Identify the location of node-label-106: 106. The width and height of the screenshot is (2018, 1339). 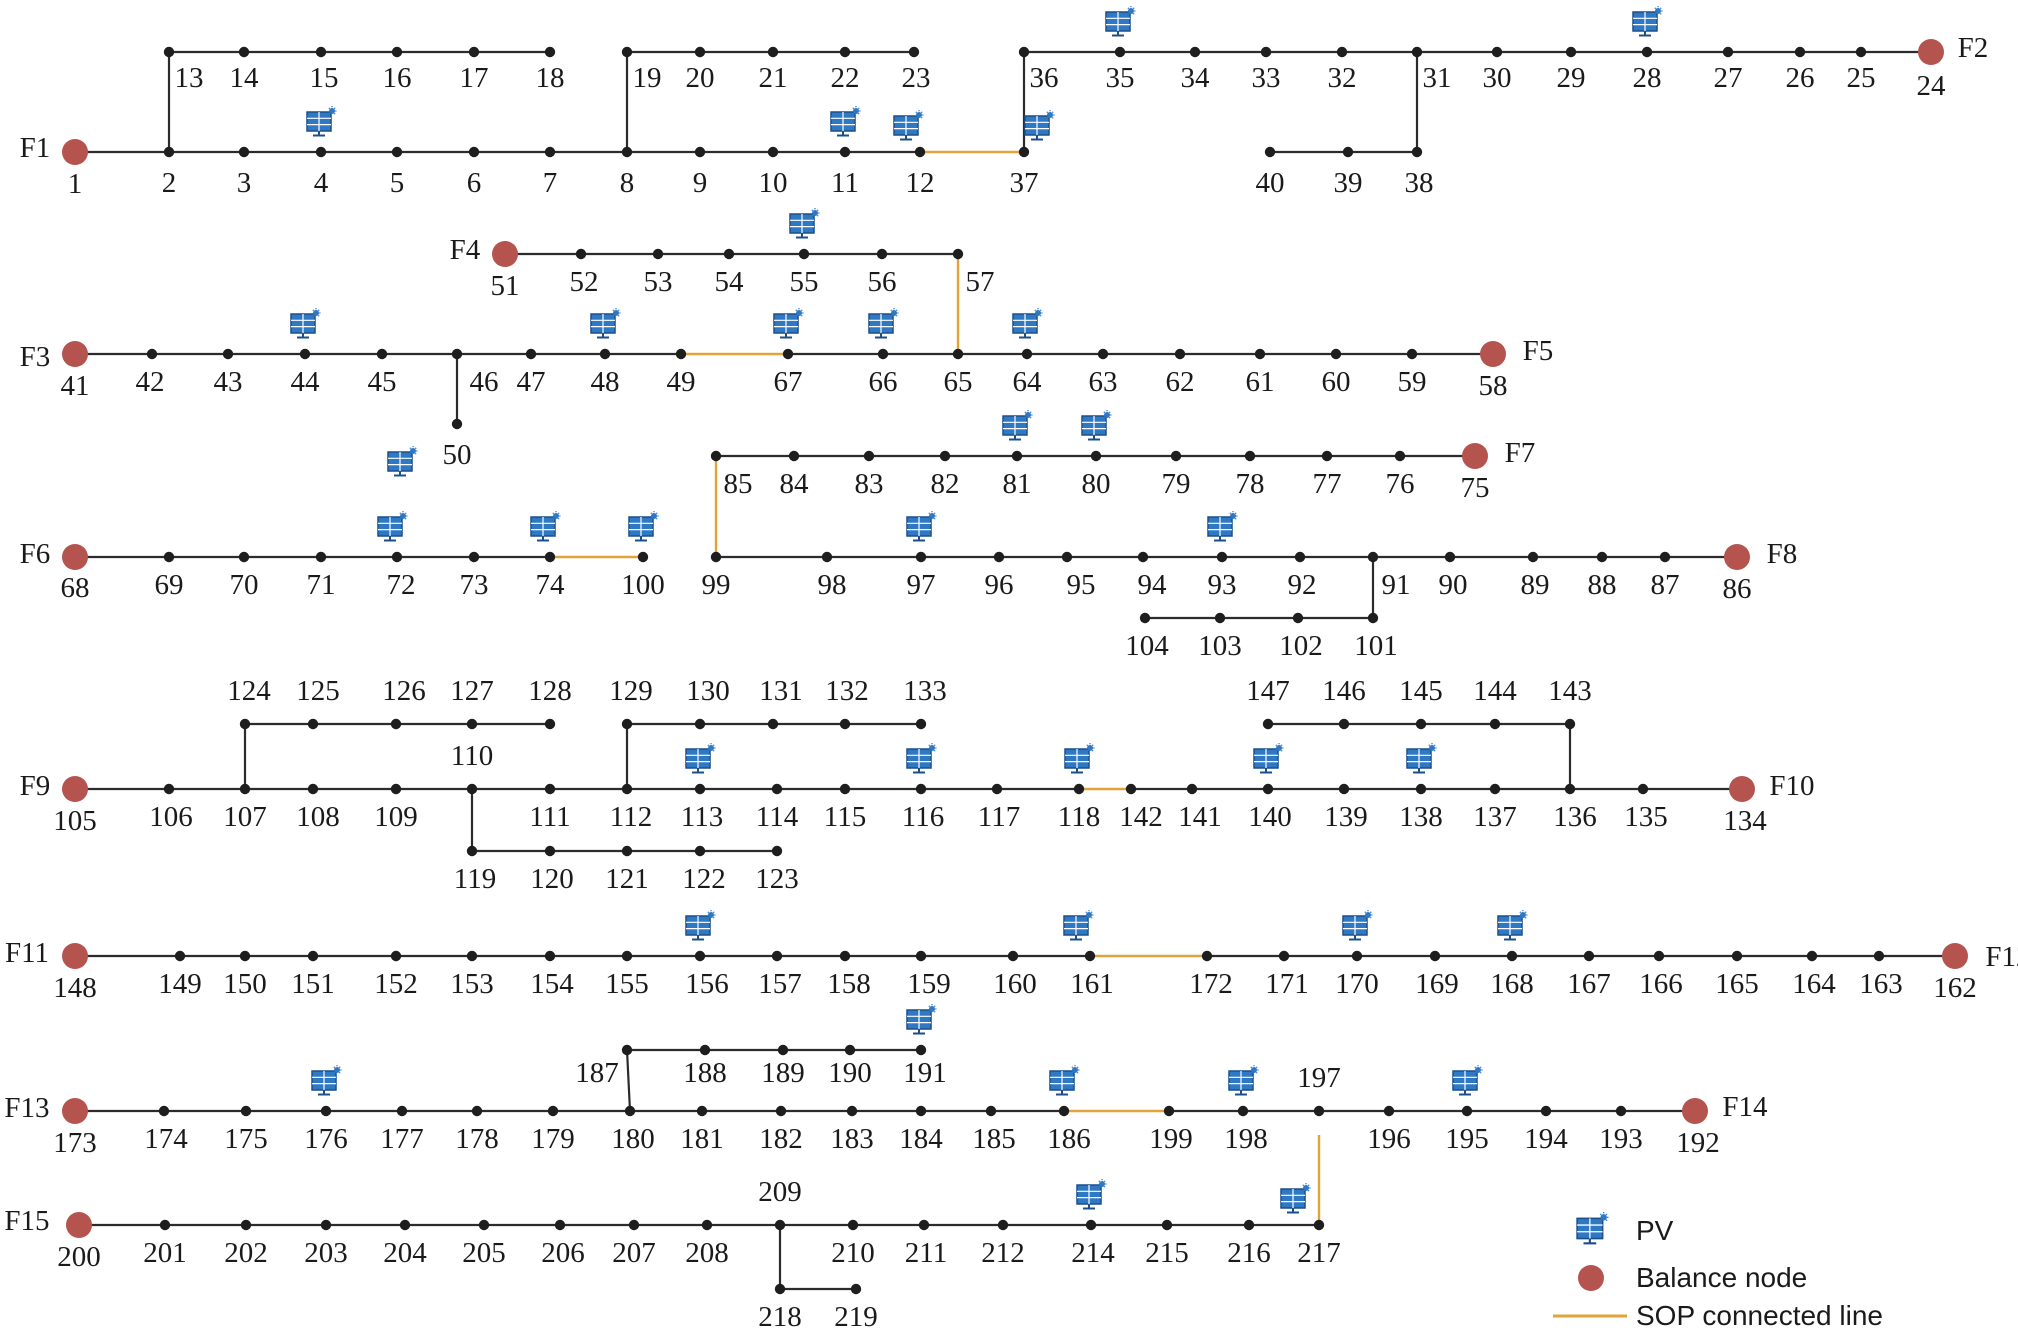
(171, 817).